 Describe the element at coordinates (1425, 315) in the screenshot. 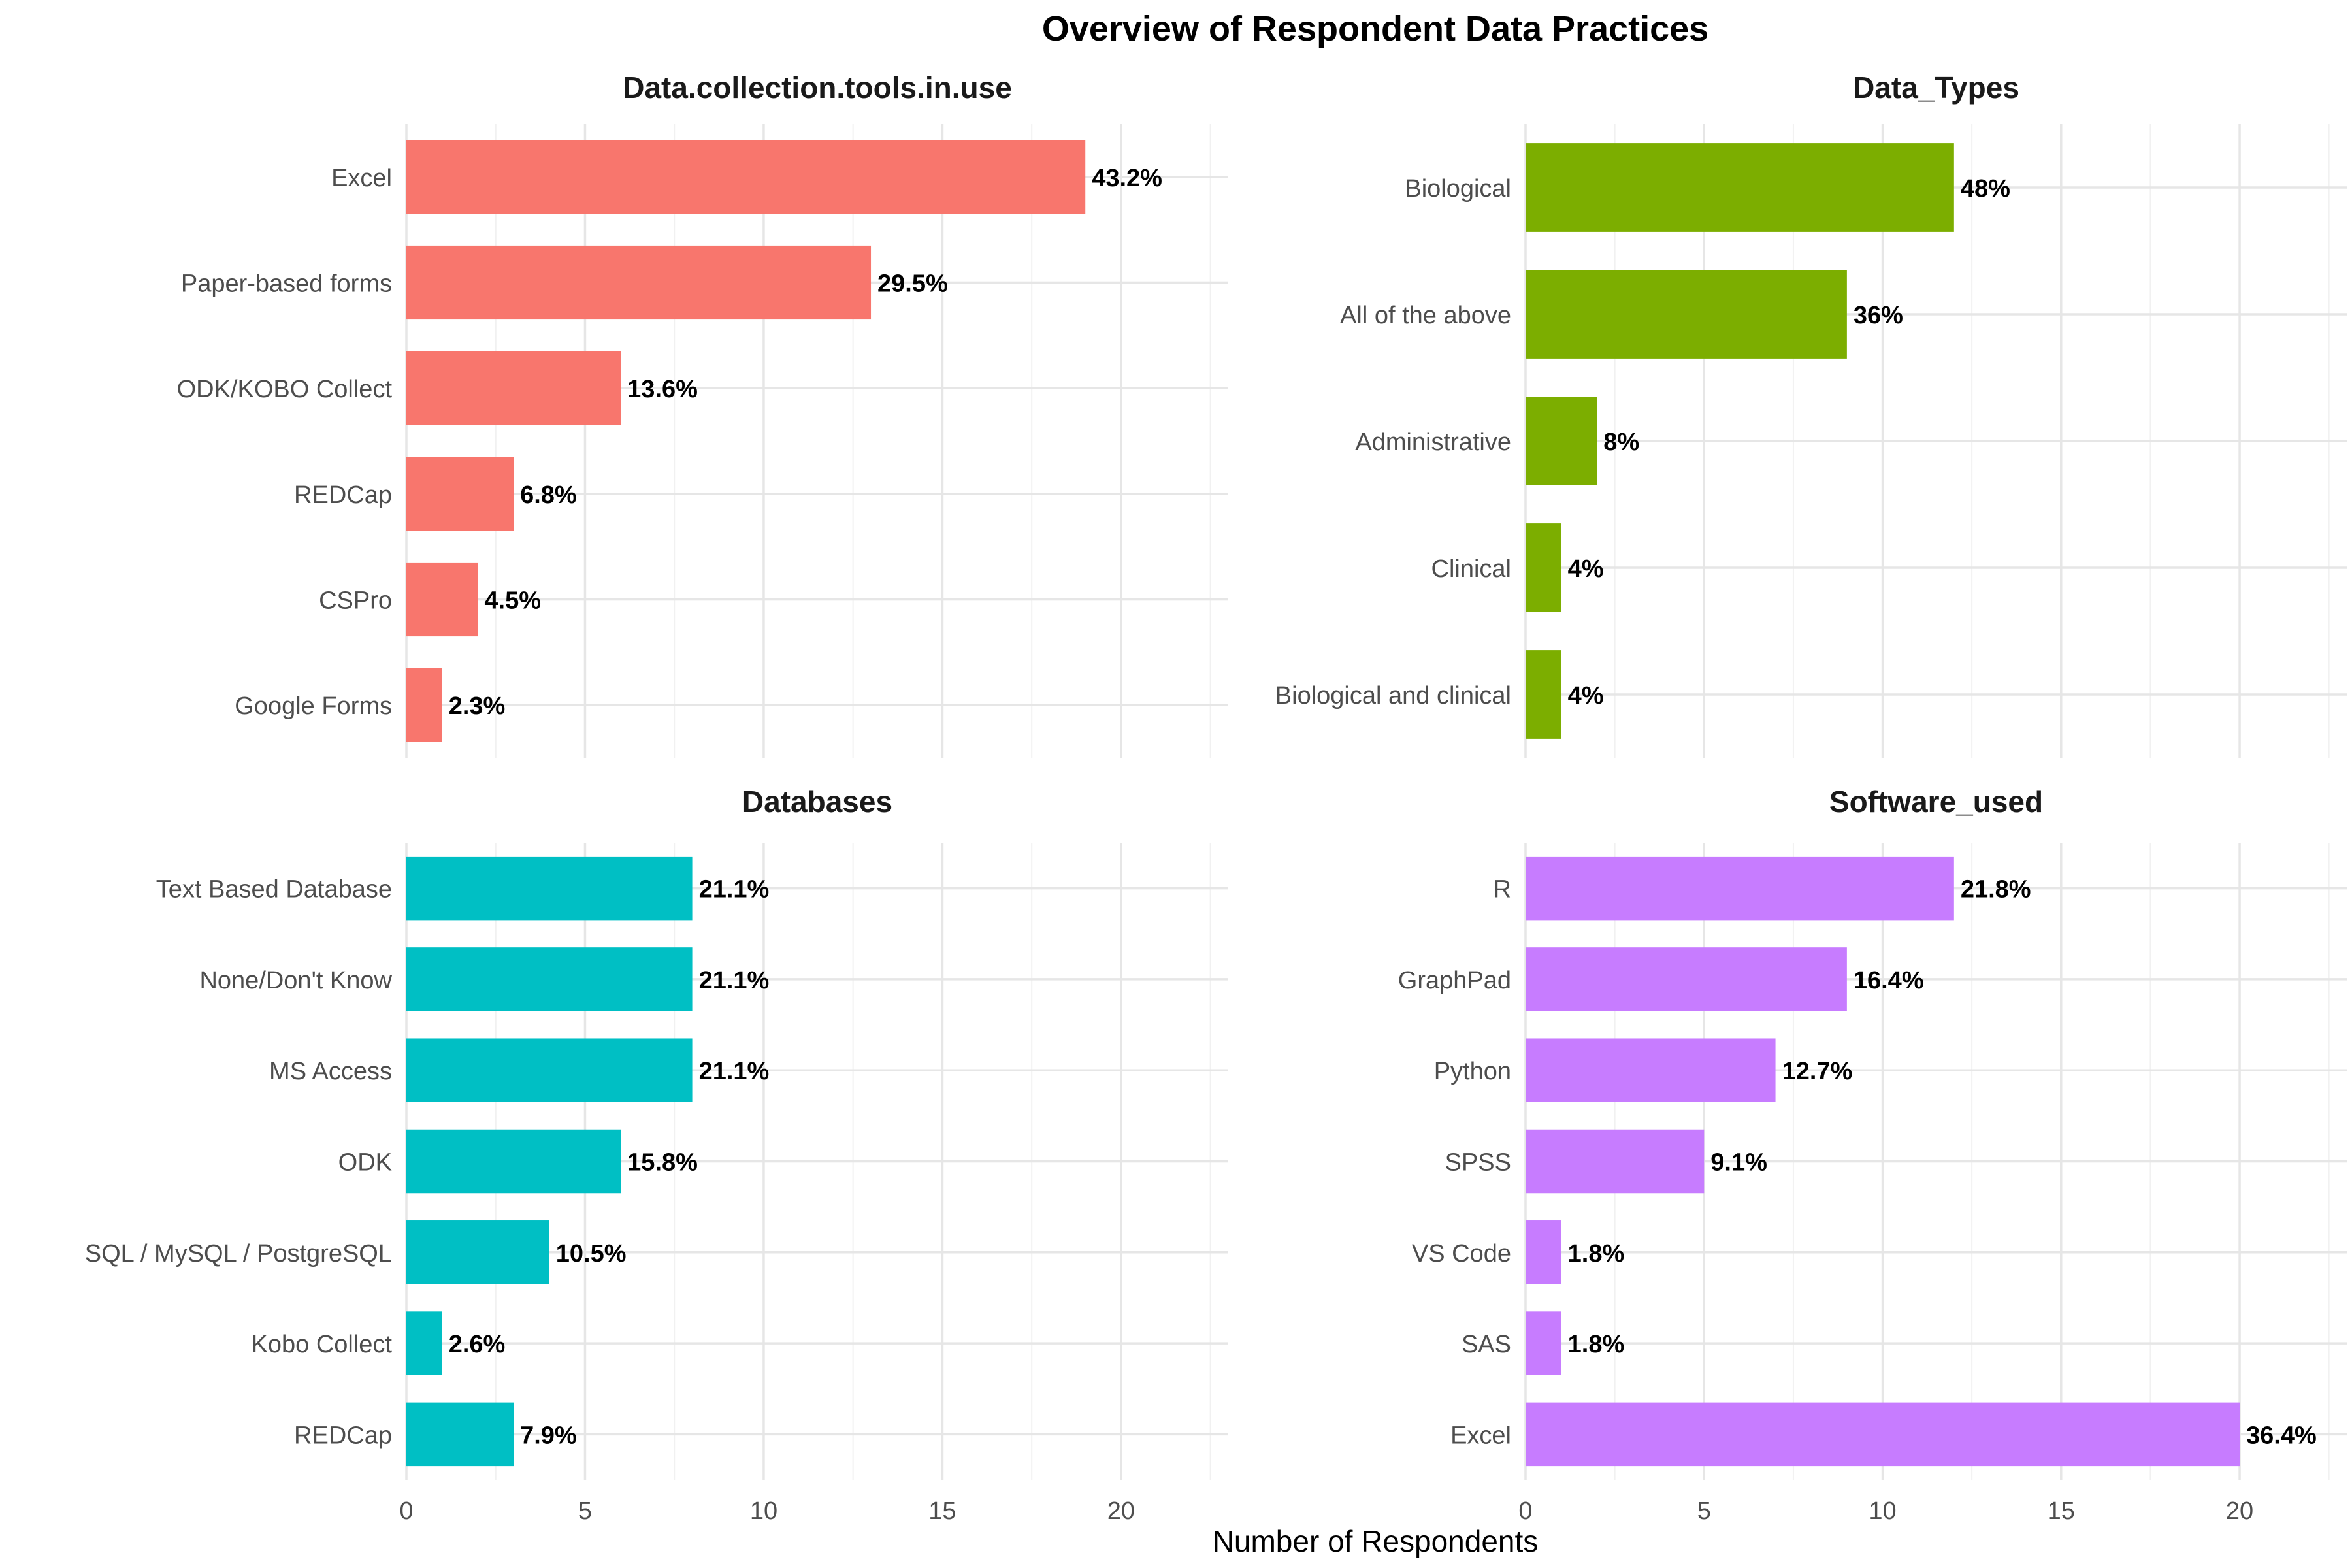

I see `category-label: All of the above` at that location.